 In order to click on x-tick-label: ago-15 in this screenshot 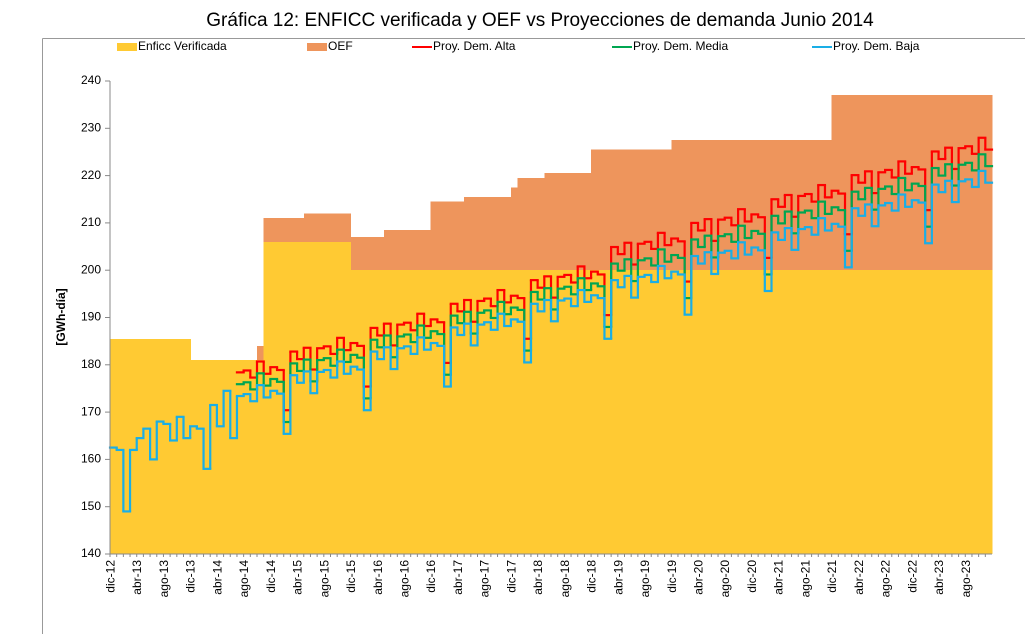, I will do `click(324, 579)`.